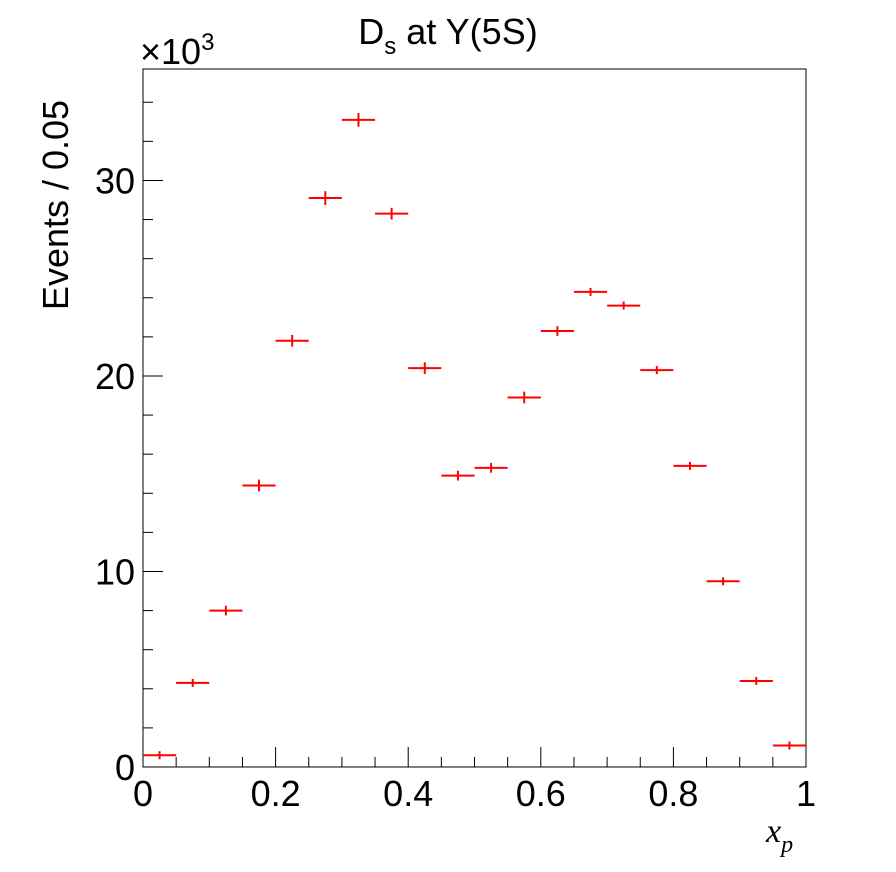 The image size is (896, 872). What do you see at coordinates (115, 180) in the screenshot?
I see `y-tick-label: 30` at bounding box center [115, 180].